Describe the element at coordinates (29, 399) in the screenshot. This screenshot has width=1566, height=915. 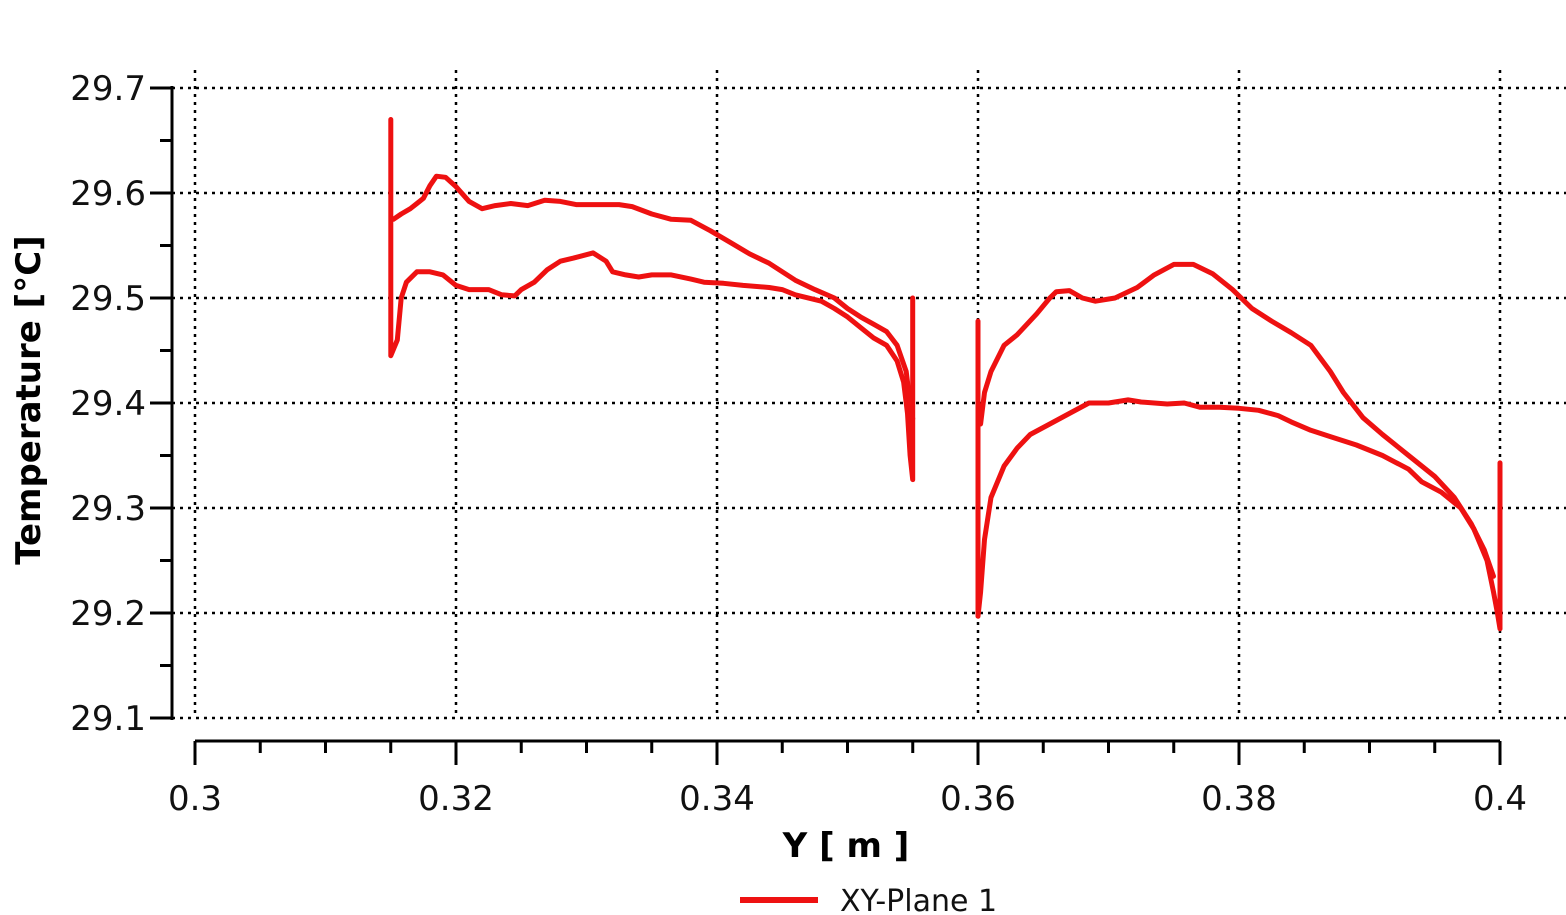
I see `y-axis-title: Temperature [°C]` at that location.